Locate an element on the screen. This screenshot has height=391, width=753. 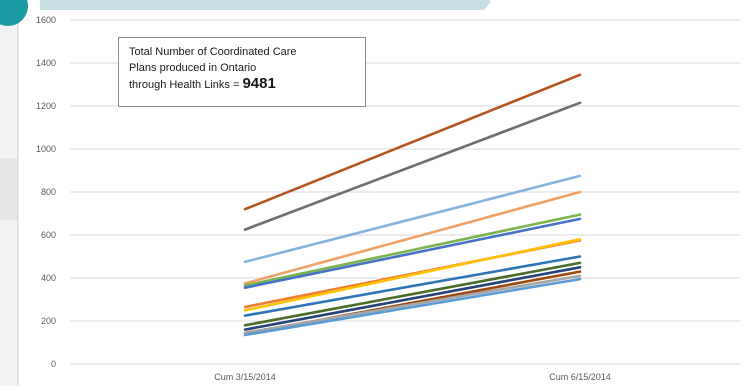
x-tick-label: Cum 3/15/2014 is located at coordinates (245, 377).